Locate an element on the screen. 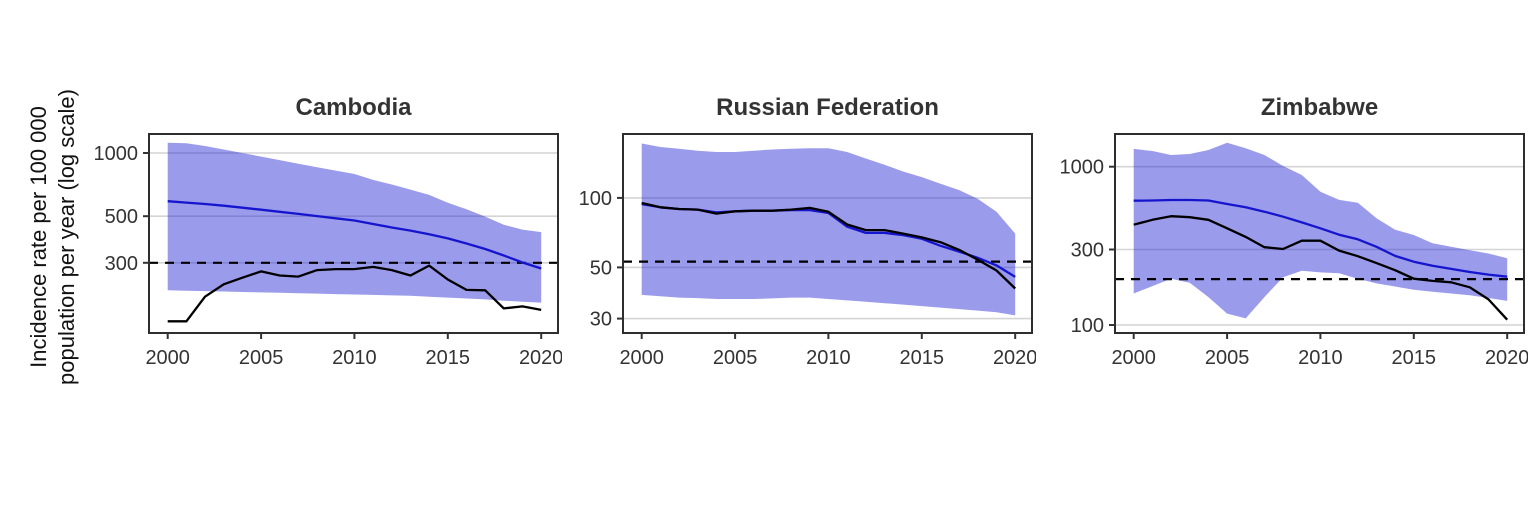 The height and width of the screenshot is (518, 1536). y-tick-label: 50 is located at coordinates (601, 268).